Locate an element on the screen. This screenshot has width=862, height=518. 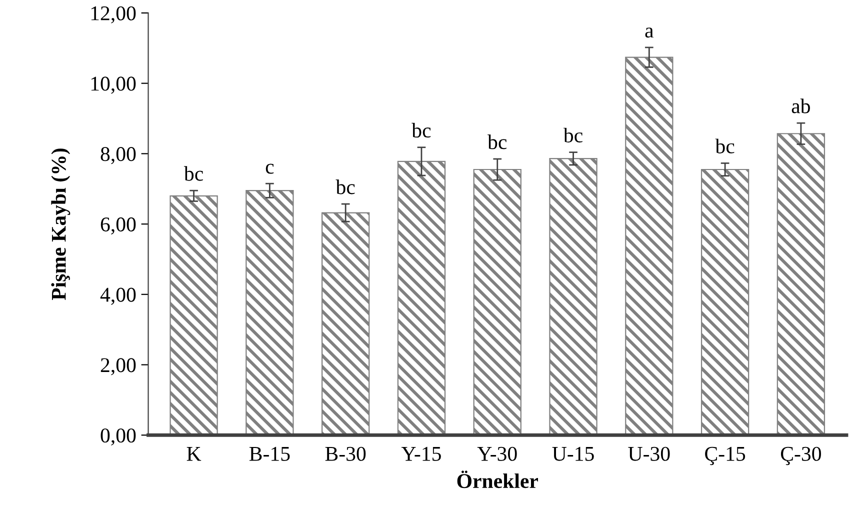
x-axis-title: Örnekler is located at coordinates (497, 479).